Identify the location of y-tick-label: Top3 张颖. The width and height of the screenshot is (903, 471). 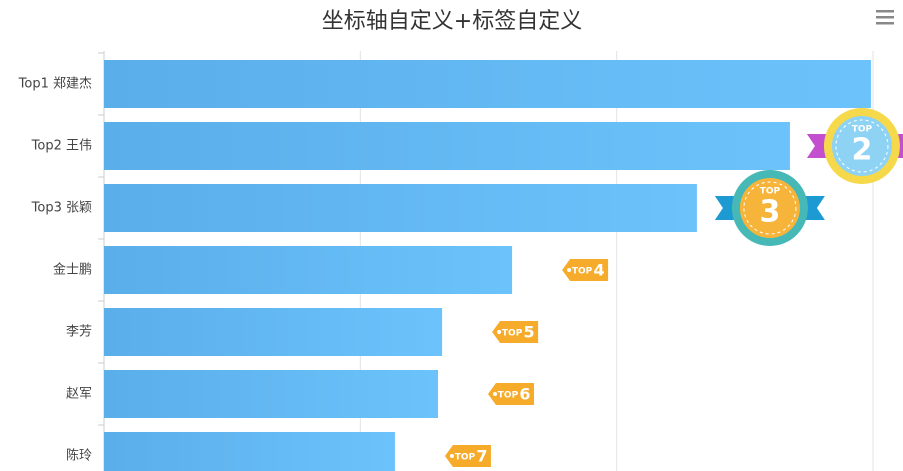
(61, 208).